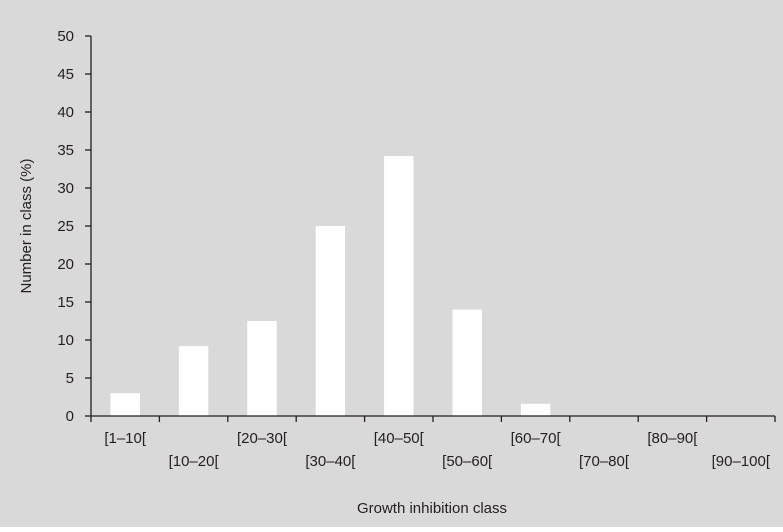 The image size is (783, 532). What do you see at coordinates (262, 438) in the screenshot?
I see `x-tick-label: [20–30[` at bounding box center [262, 438].